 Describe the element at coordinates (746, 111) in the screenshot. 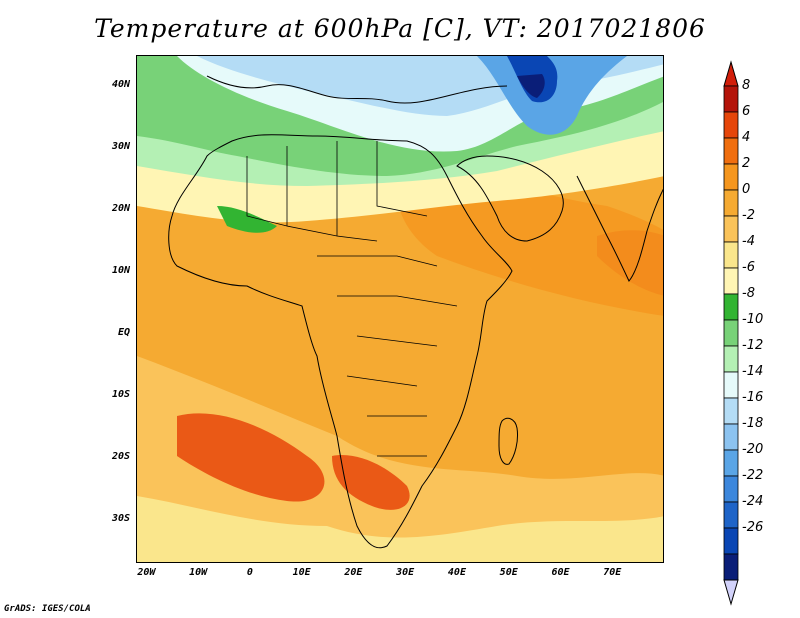

I see `colorbar-level-label: 6` at that location.